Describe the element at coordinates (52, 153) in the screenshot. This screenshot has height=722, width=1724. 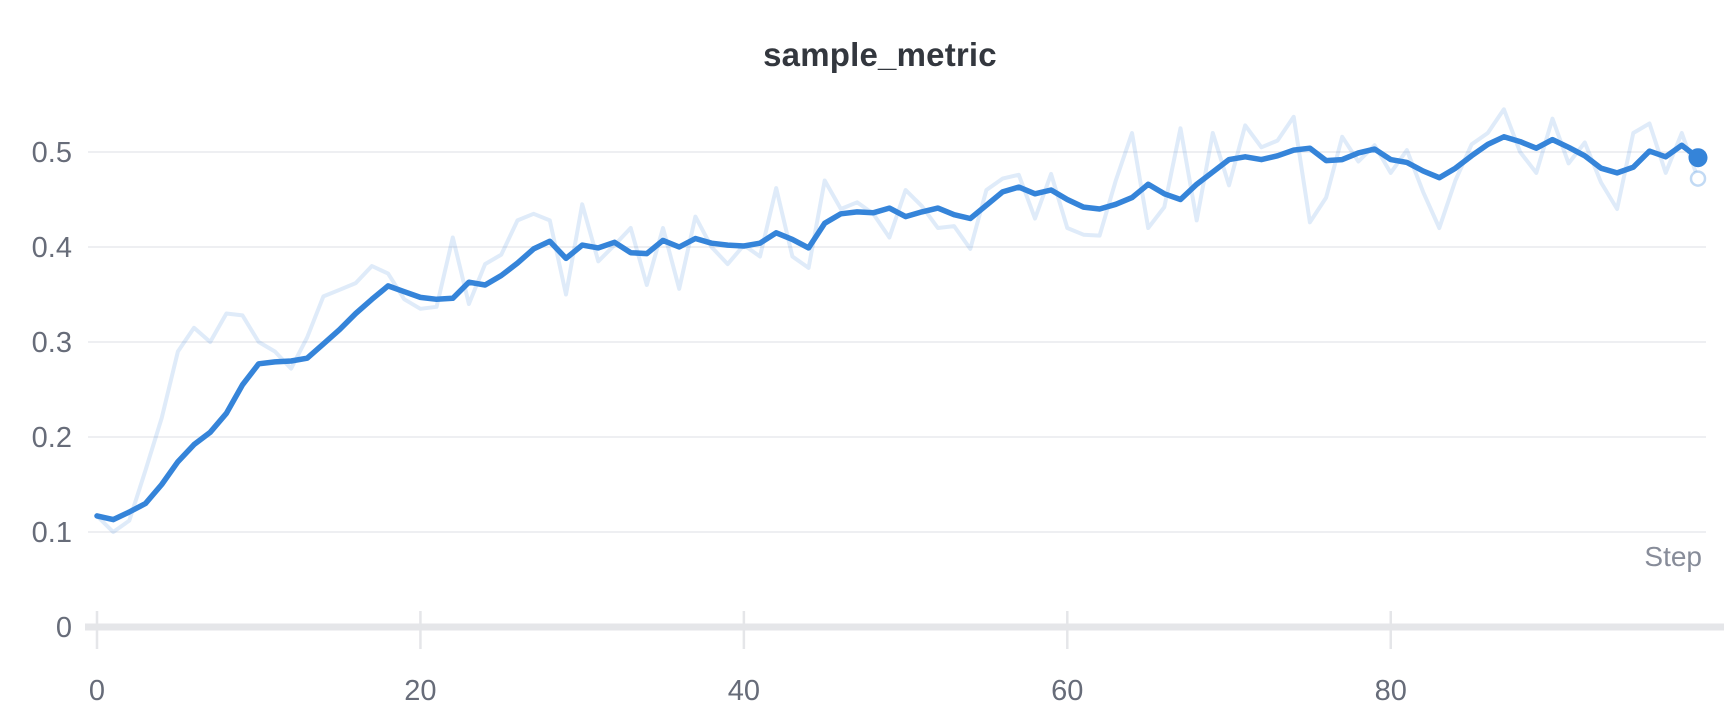
I see `y-tick-label: 0.5` at that location.